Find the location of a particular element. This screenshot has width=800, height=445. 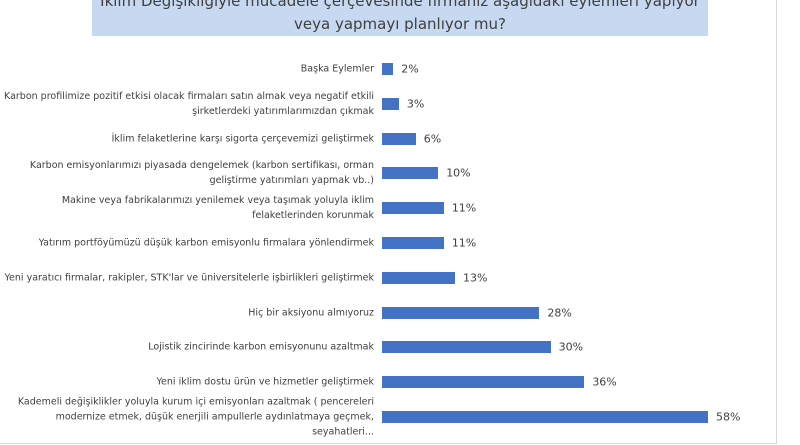

category-label: Hiç bir aksiyonu almıyoruz is located at coordinates (311, 313).